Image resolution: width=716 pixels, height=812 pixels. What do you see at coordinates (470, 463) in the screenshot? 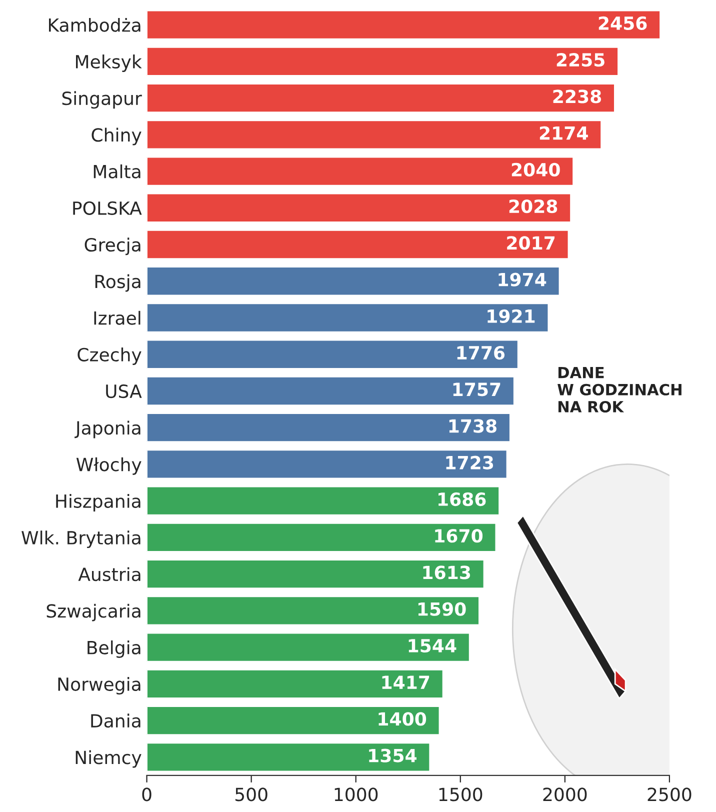
I see `data-label: 1723` at bounding box center [470, 463].